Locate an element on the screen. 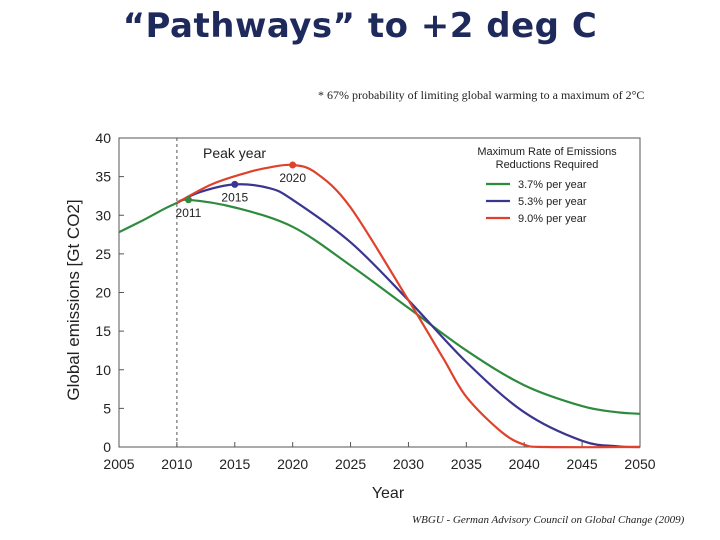 This screenshot has width=720, height=540. x-axis-label: Year is located at coordinates (388, 493).